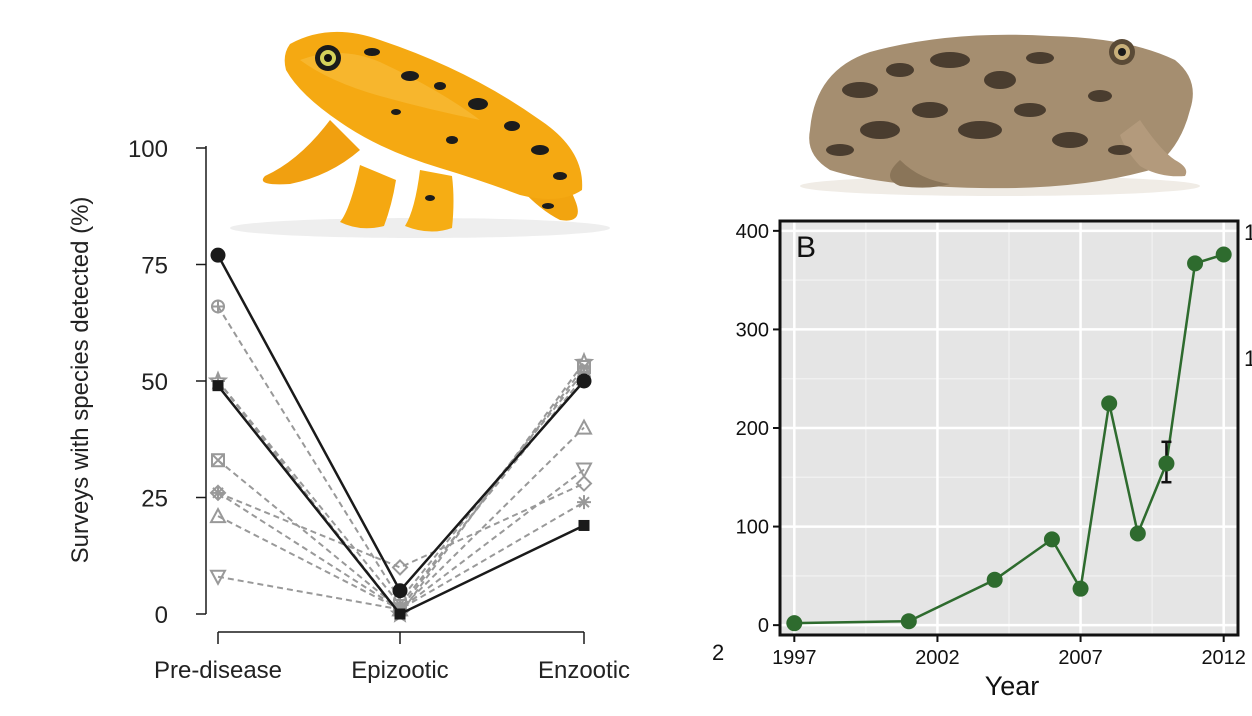  What do you see at coordinates (752, 330) in the screenshot?
I see `chart-b-y-tick-label: 300` at bounding box center [752, 330].